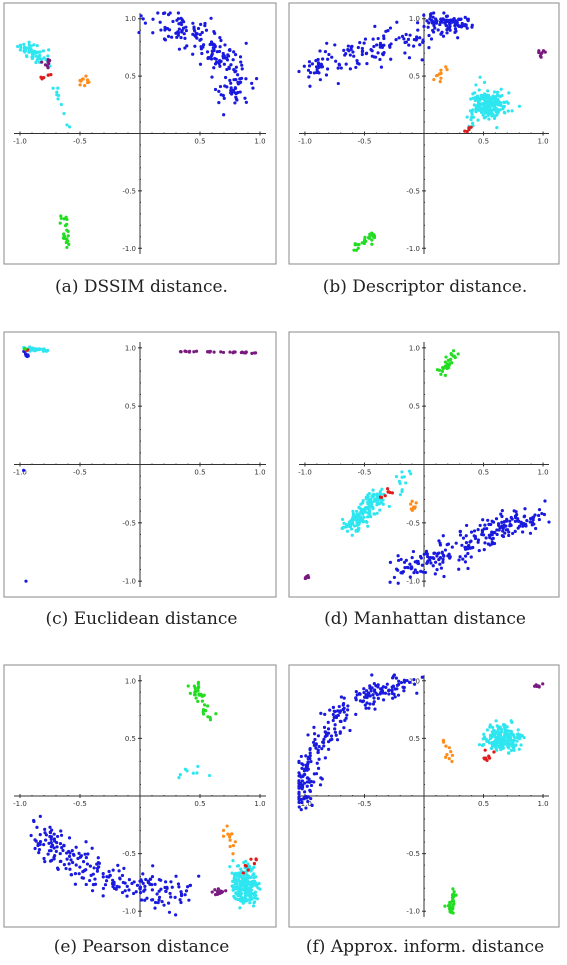  Describe the element at coordinates (140, 133) in the screenshot. I see `scatter-plot-a: -1.0 -0.5 0.5 1.0 -1.0 -0.5 0.5 1.0` at that location.